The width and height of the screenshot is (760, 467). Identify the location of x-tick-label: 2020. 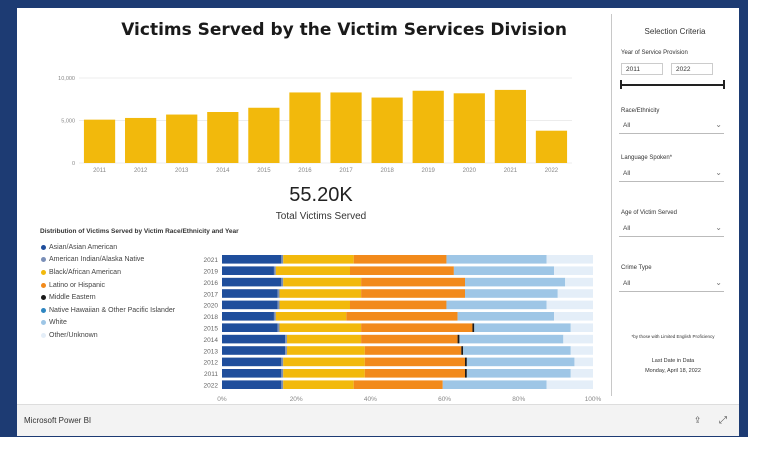
(470, 171).